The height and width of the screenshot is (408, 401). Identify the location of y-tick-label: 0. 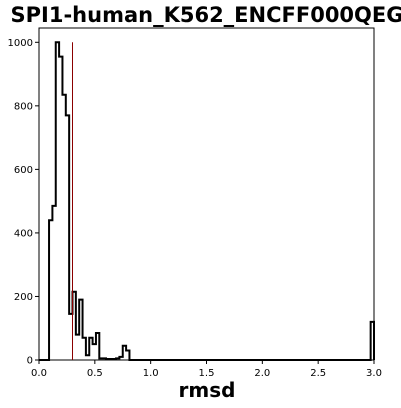
(30, 361).